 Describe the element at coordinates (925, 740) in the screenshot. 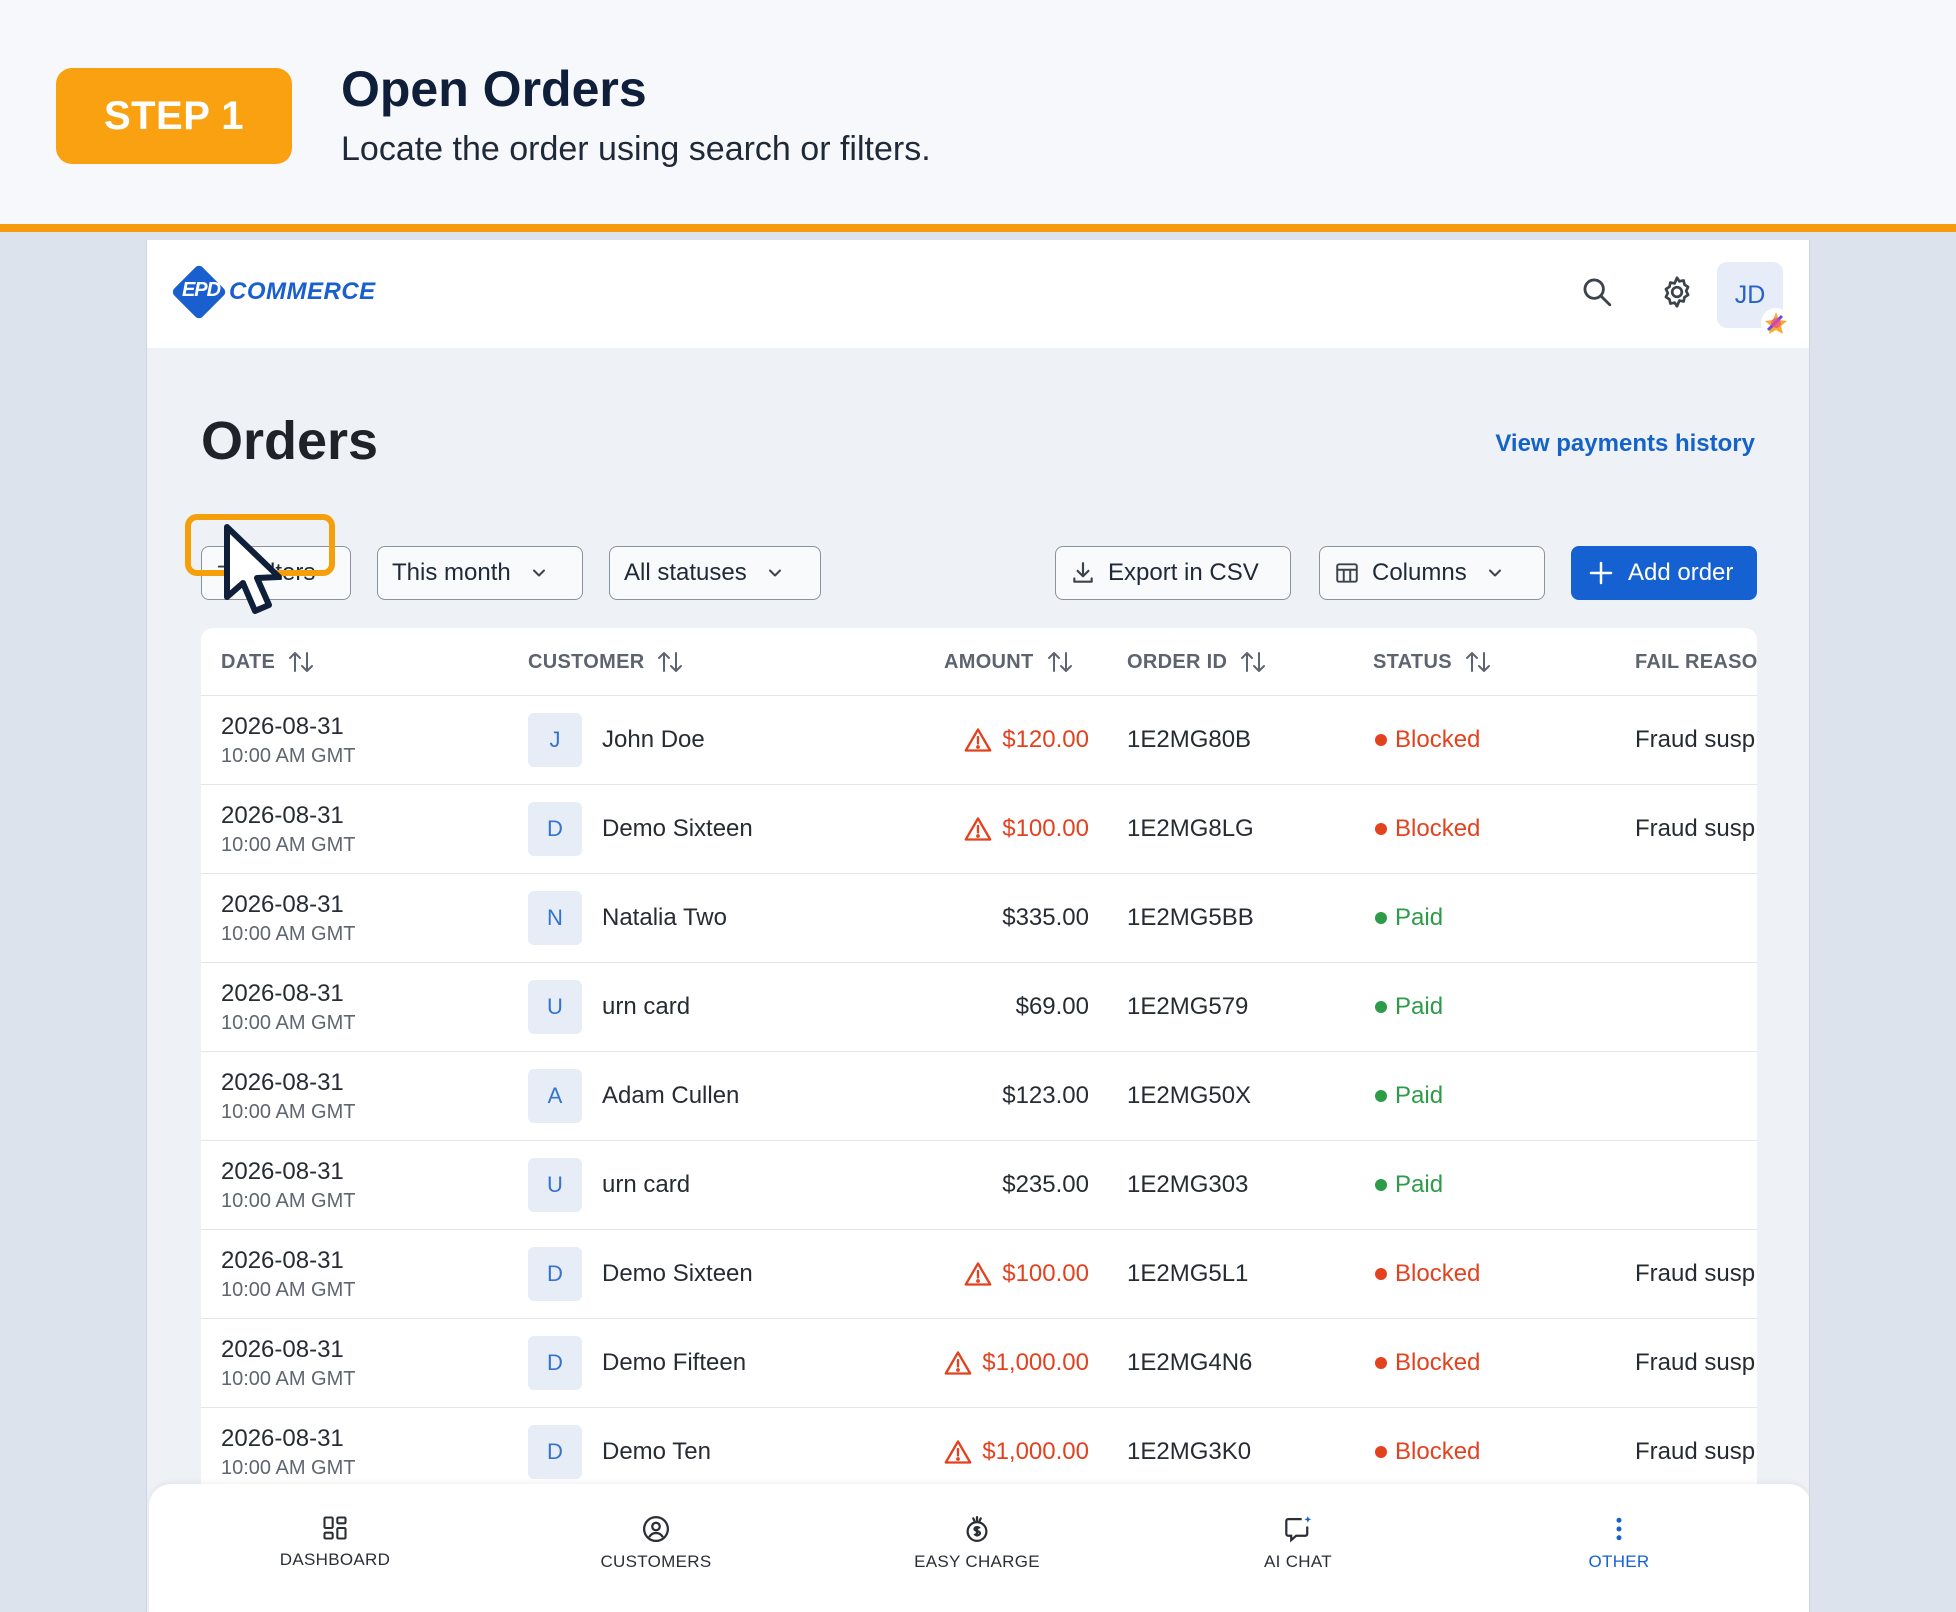

I see `amount-cell: $120.00` at that location.